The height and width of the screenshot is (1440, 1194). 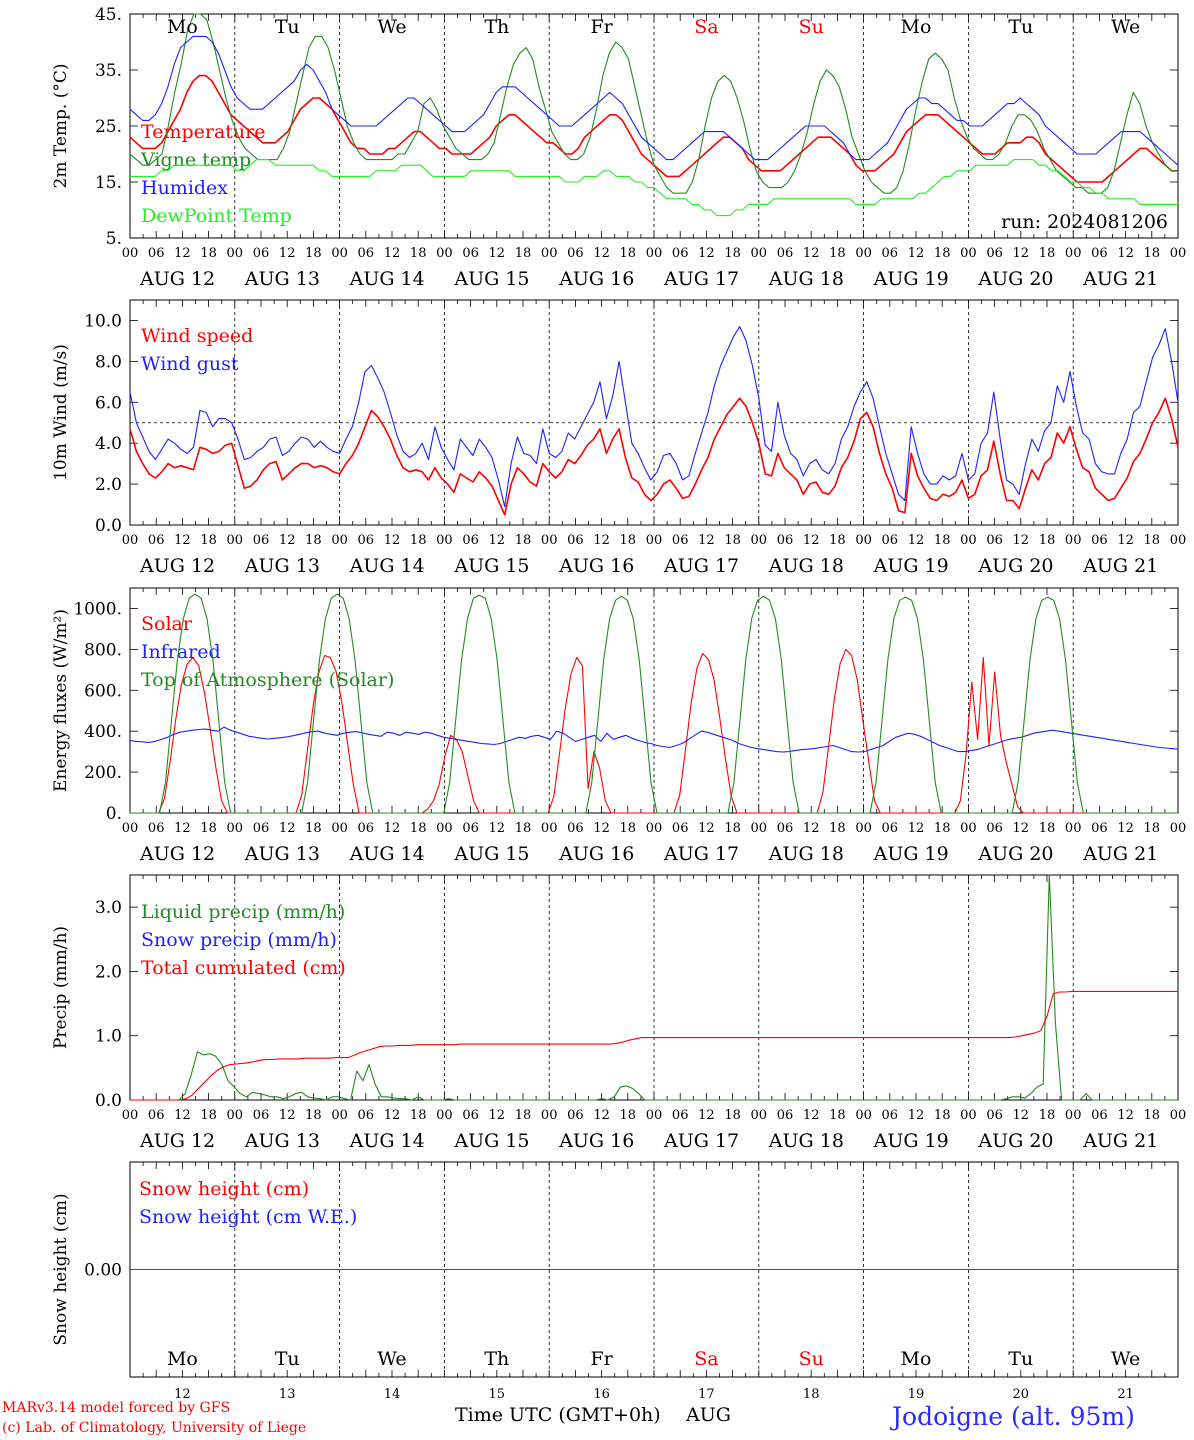 I want to click on date-label: AUG 17, so click(x=701, y=279).